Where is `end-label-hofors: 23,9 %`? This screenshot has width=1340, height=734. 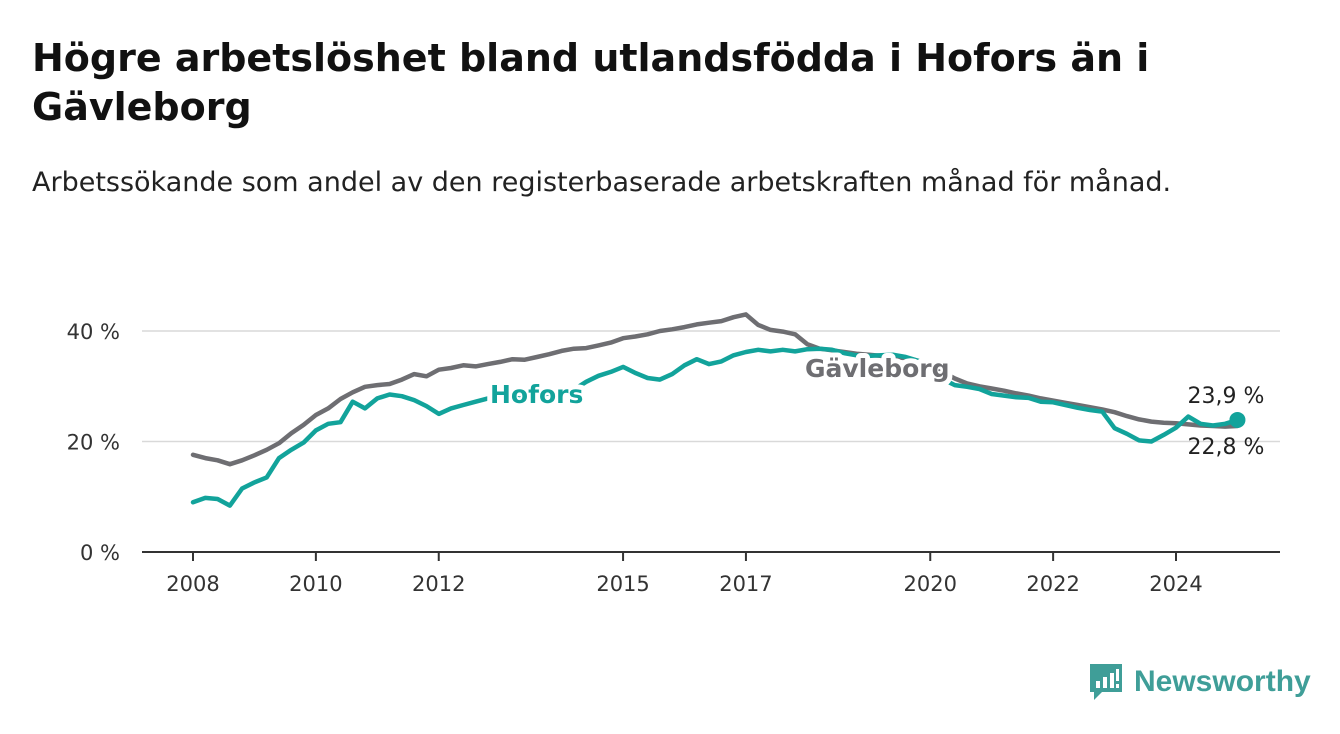 end-label-hofors: 23,9 % is located at coordinates (1226, 396).